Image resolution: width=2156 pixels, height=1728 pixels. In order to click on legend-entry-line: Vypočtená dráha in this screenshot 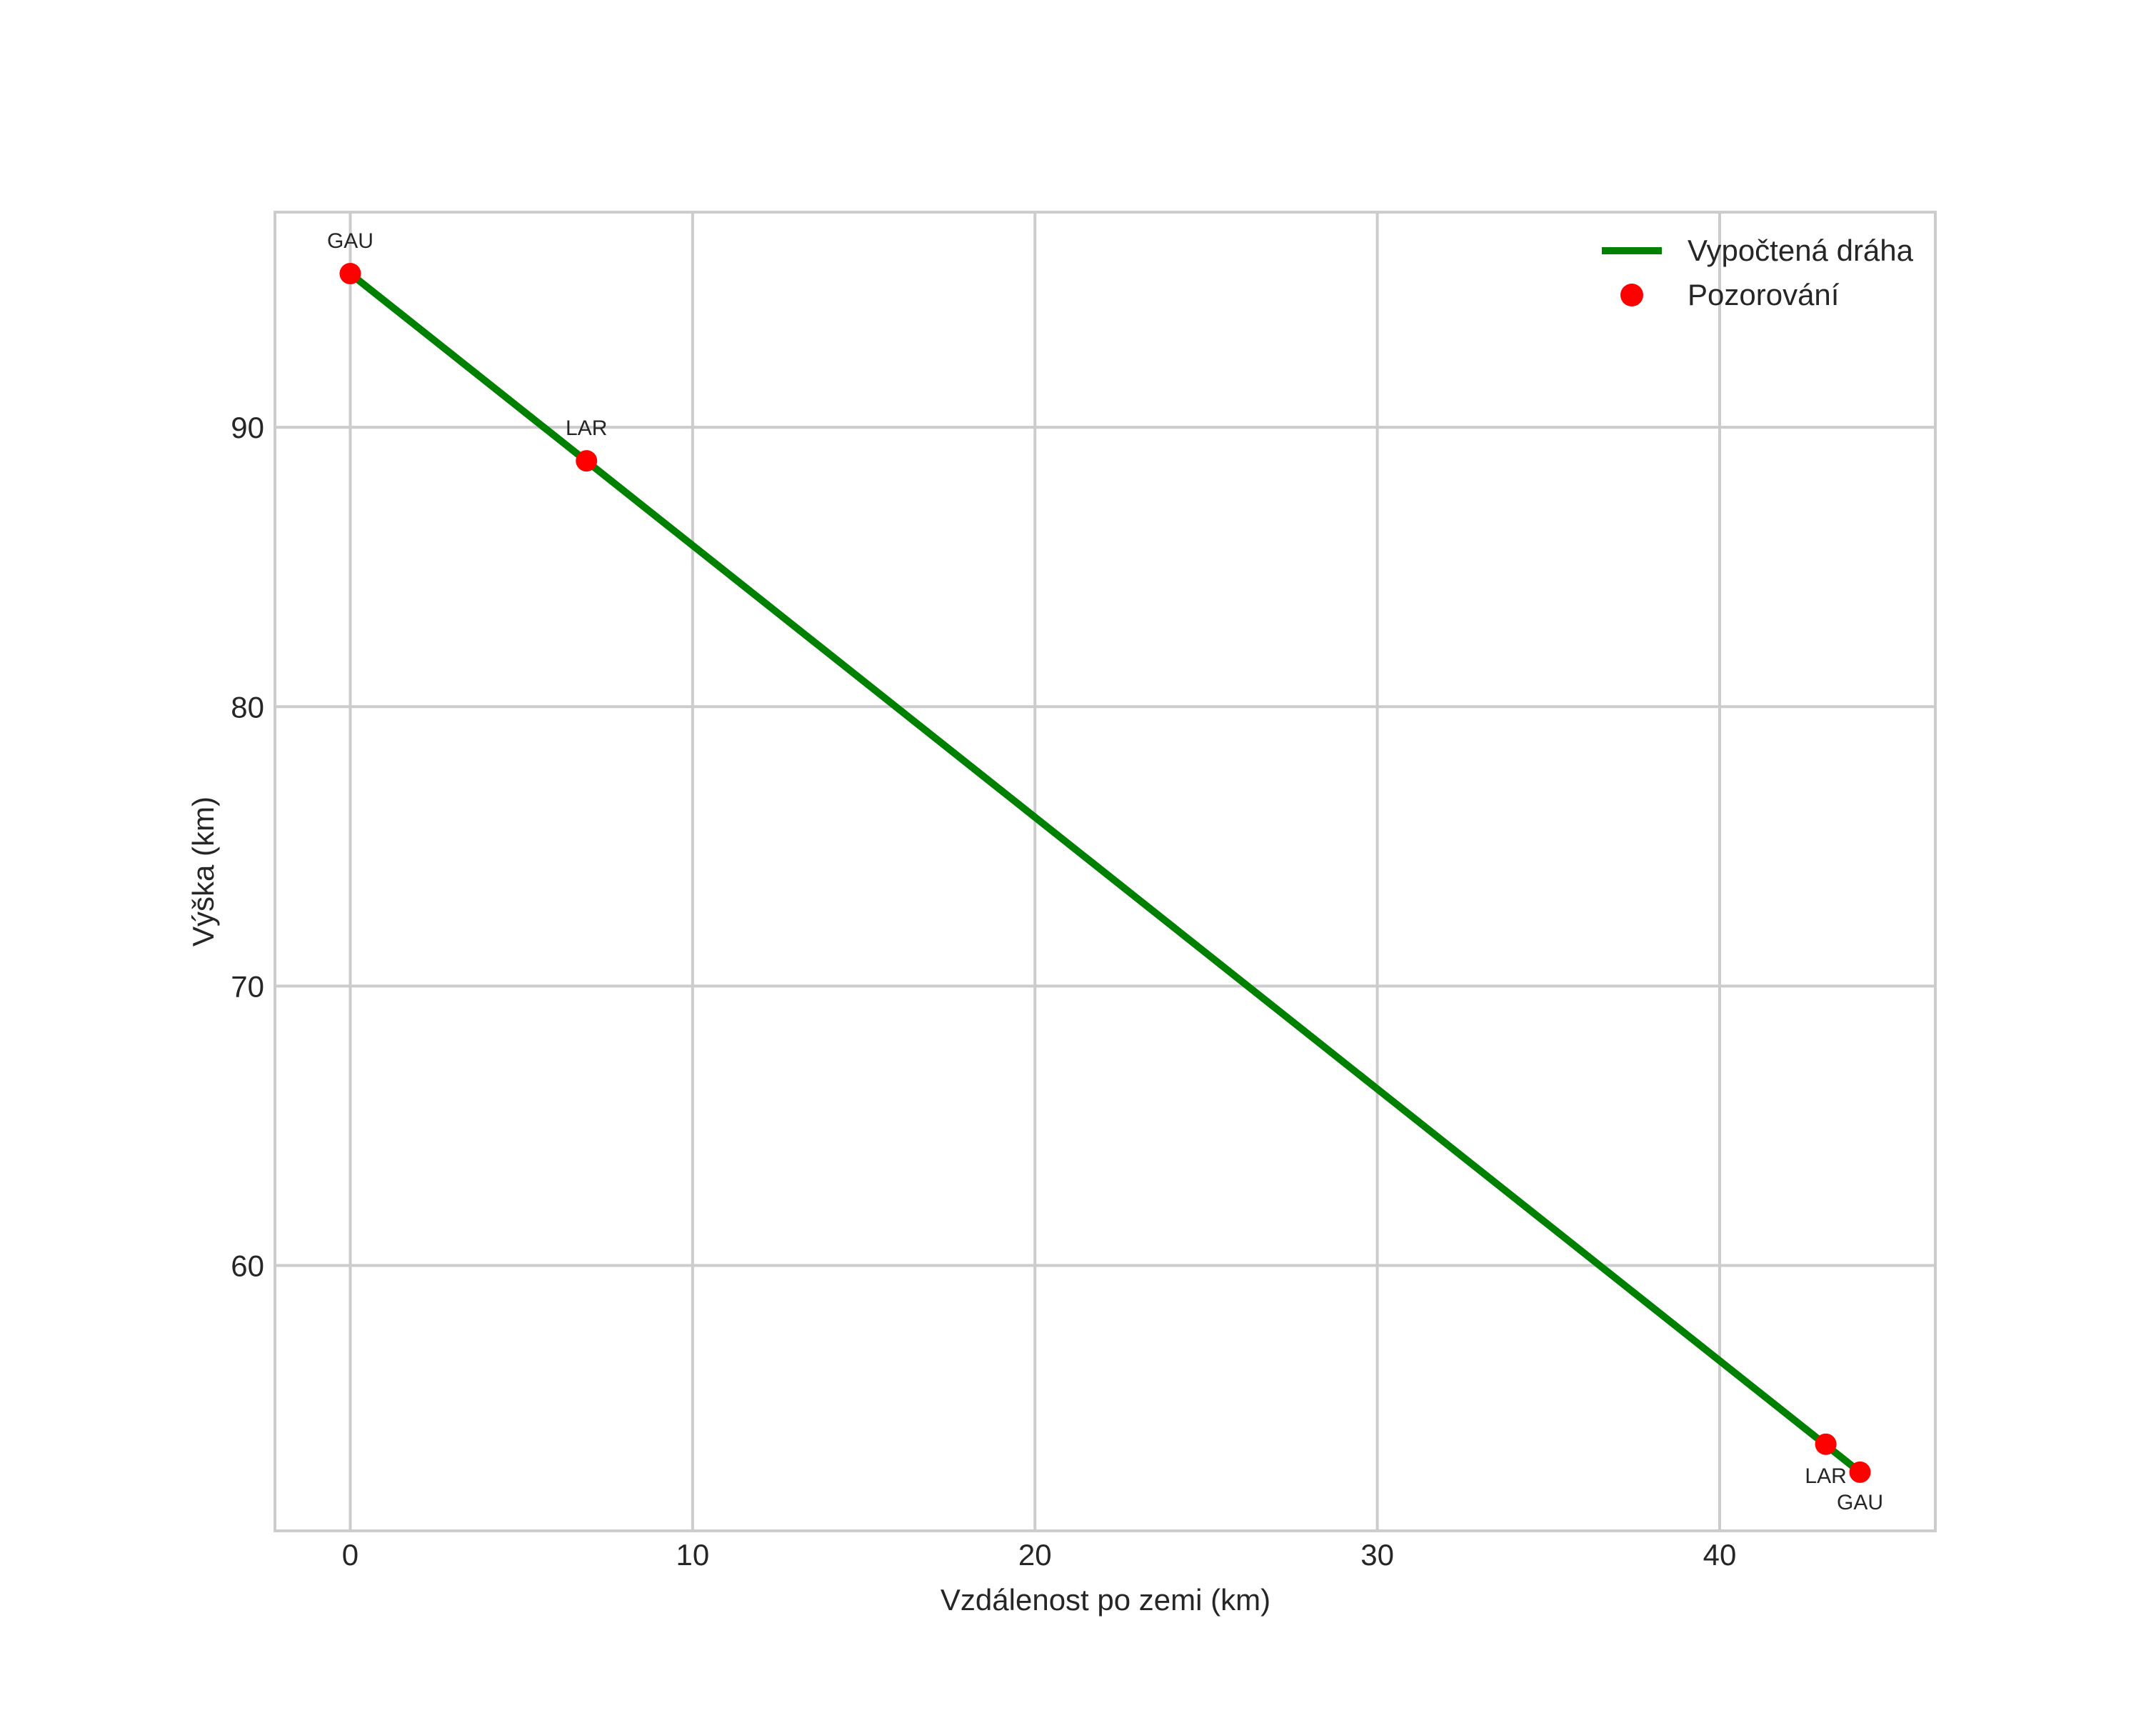, I will do `click(1758, 251)`.